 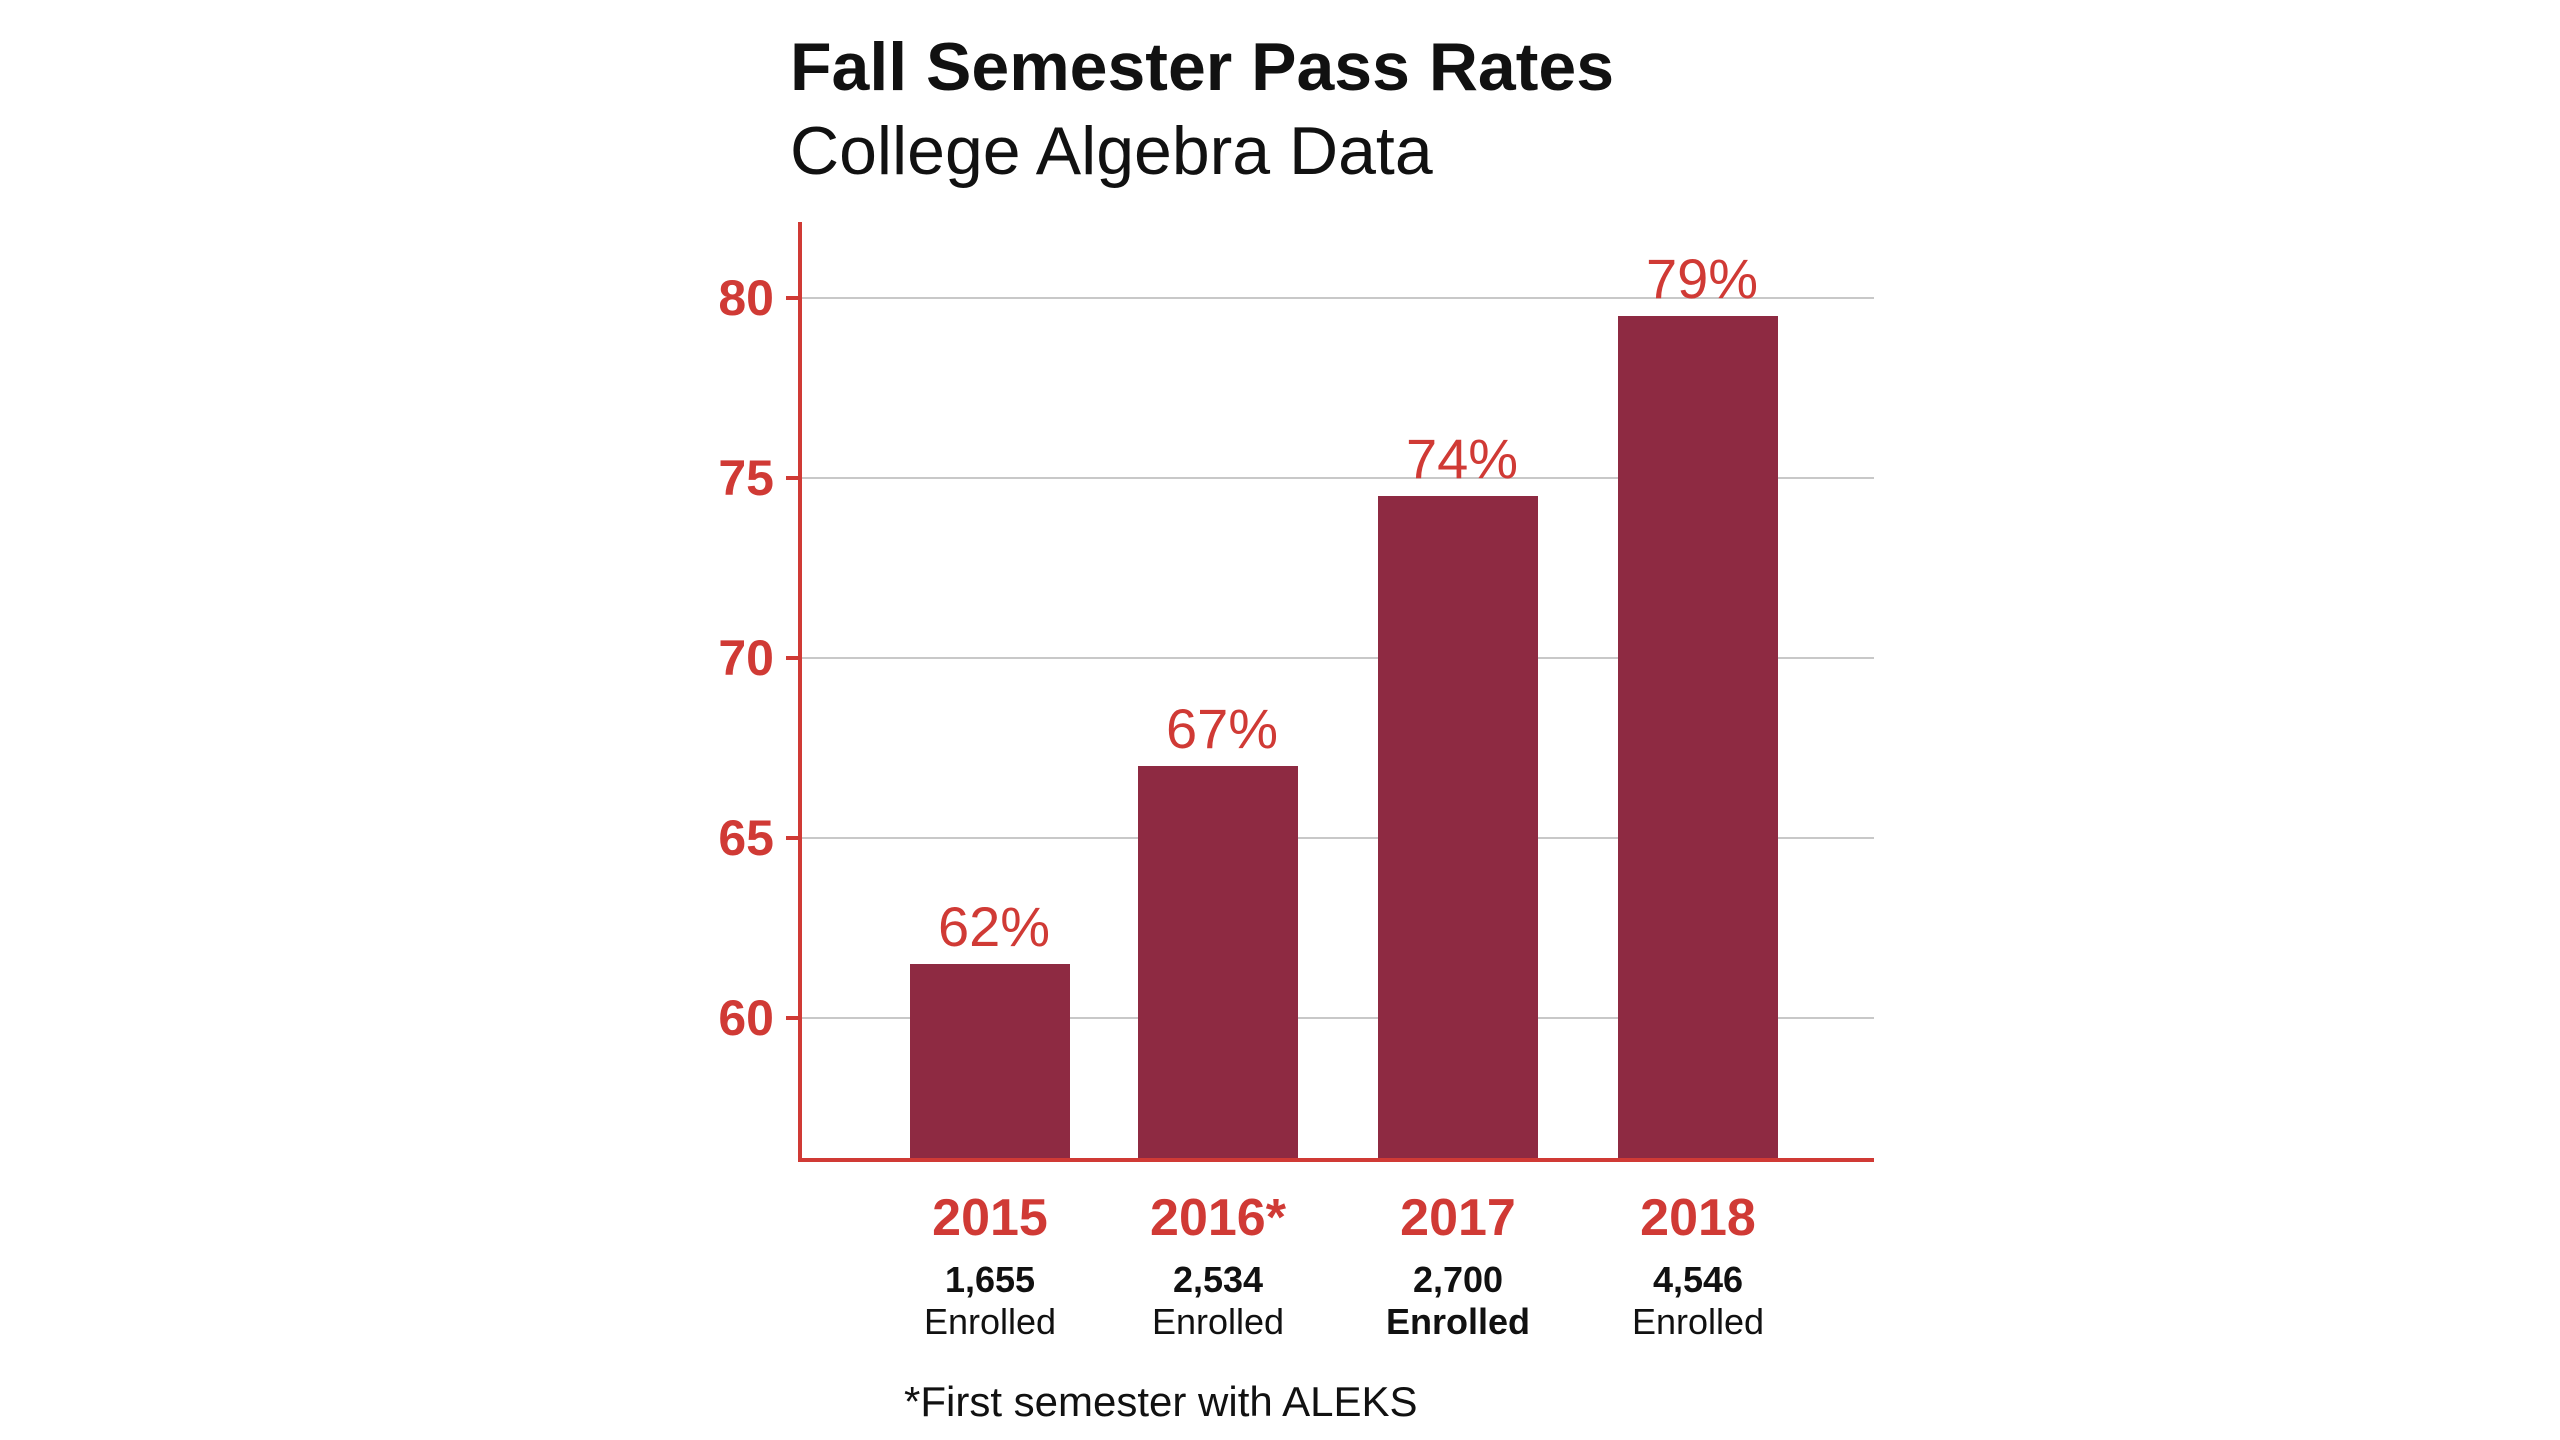 What do you see at coordinates (990, 1218) in the screenshot?
I see `x-tick-label: 2015` at bounding box center [990, 1218].